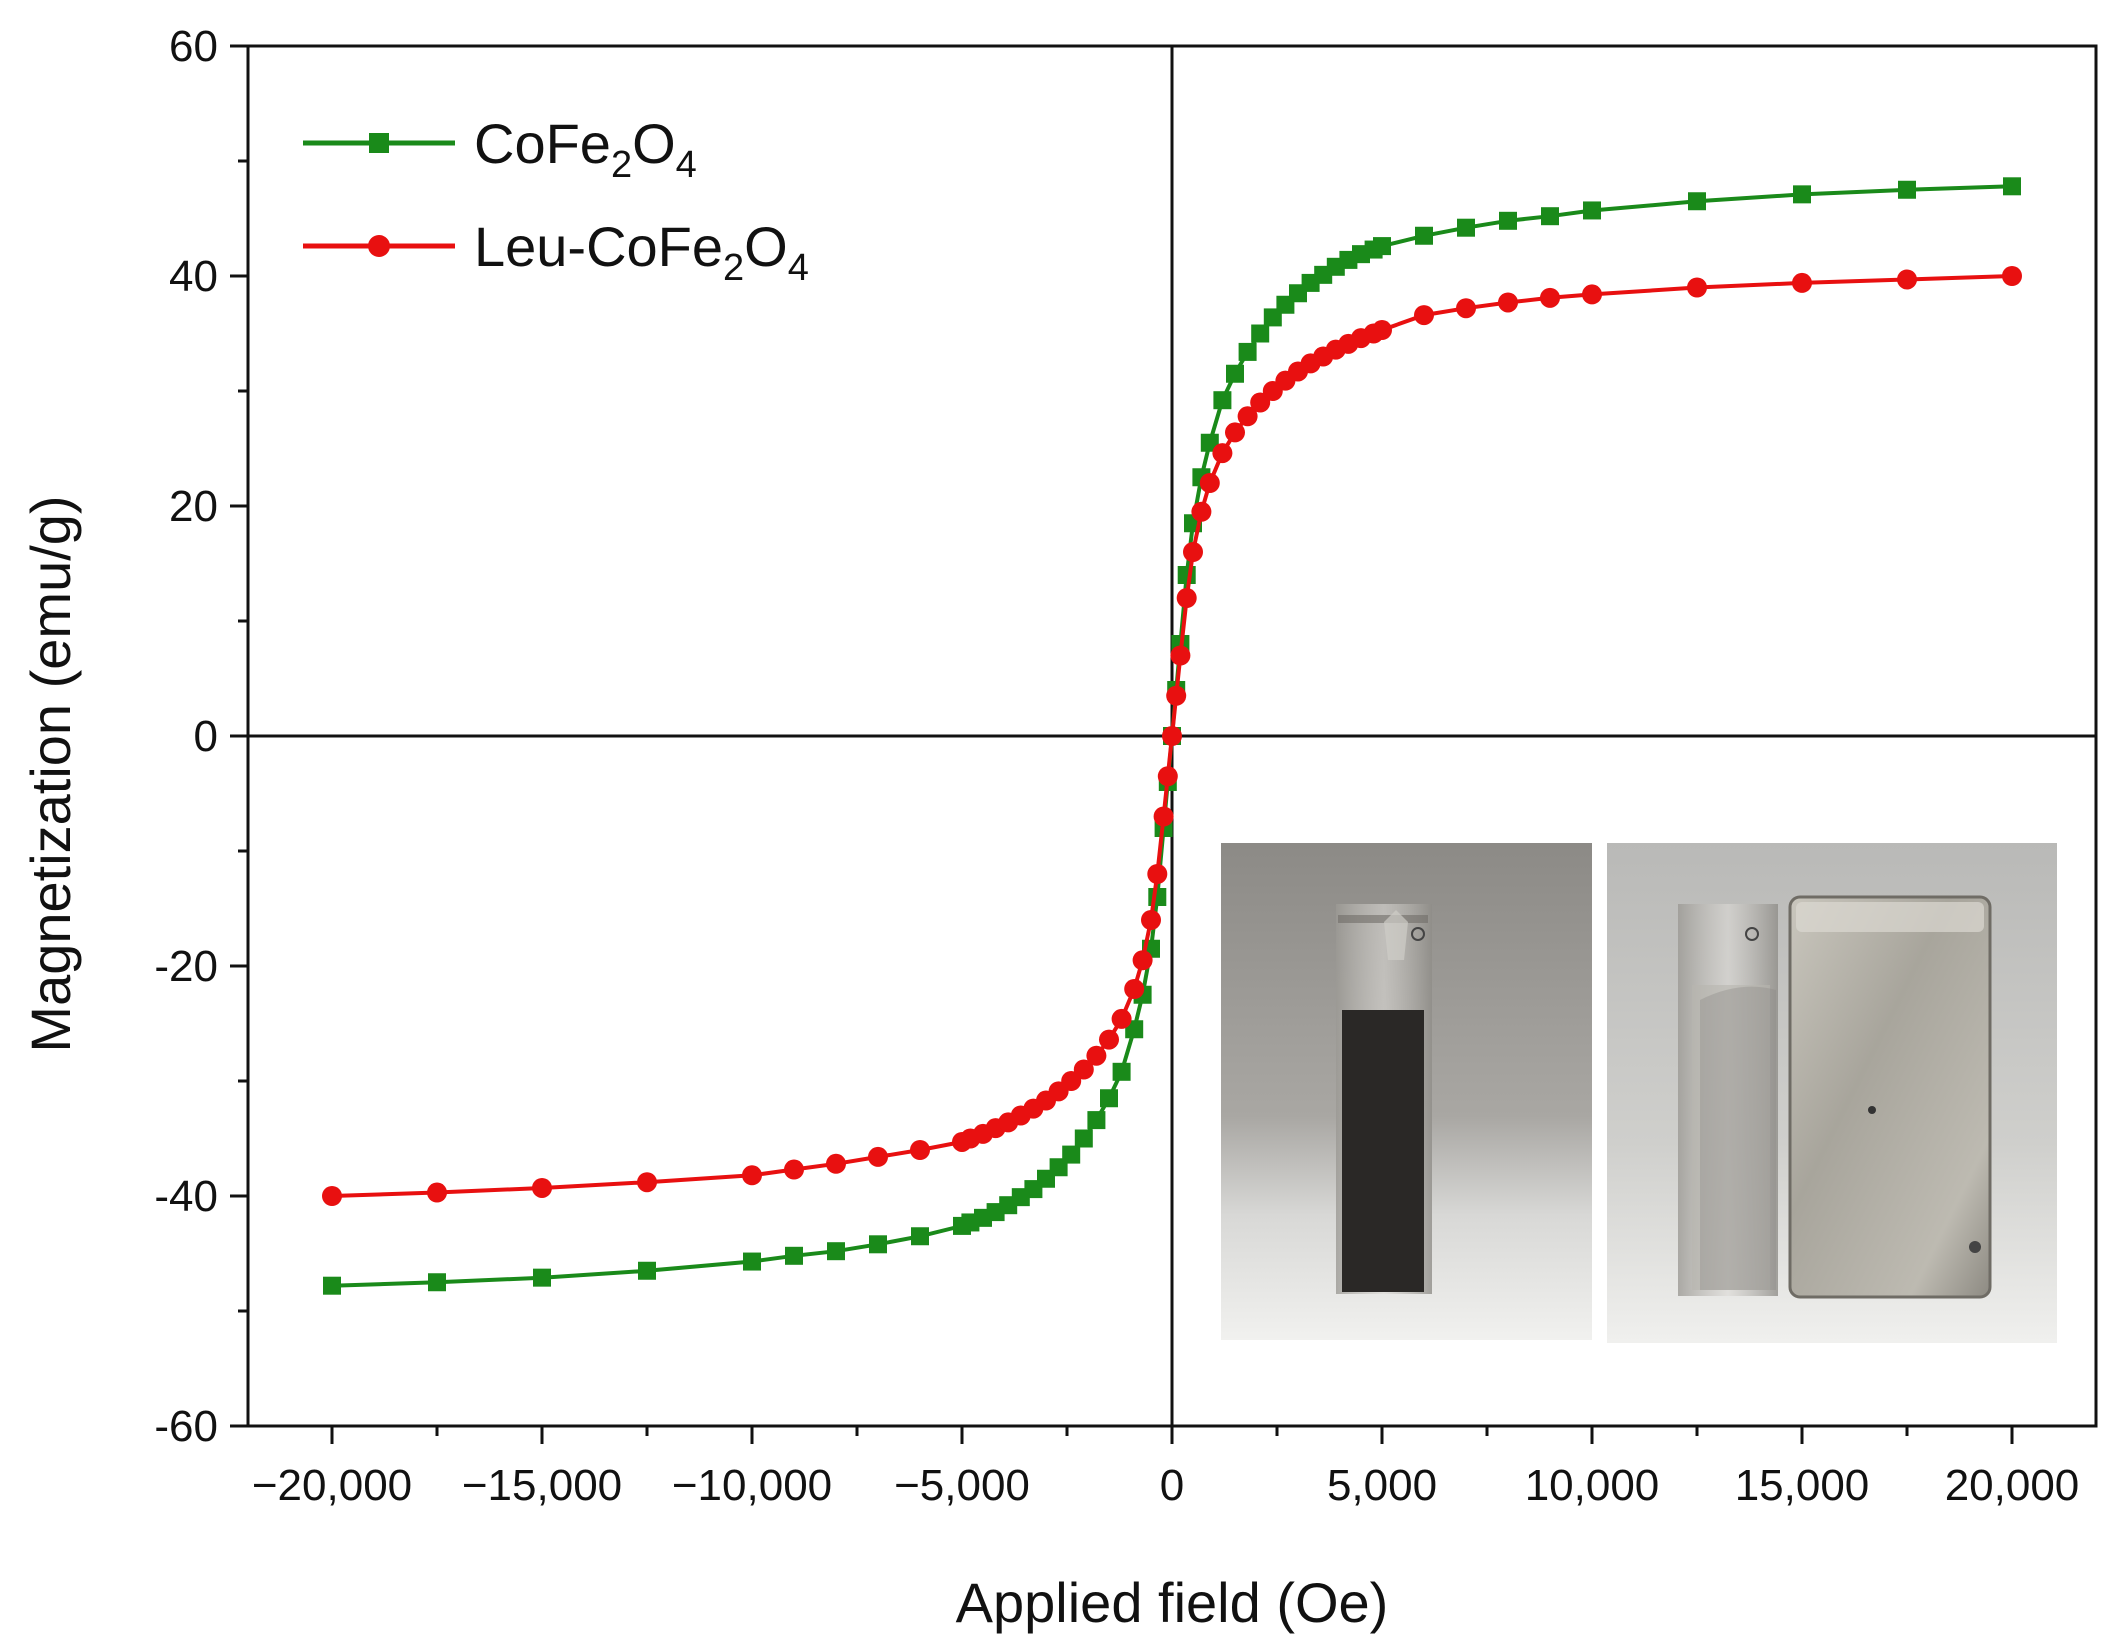  I want to click on y-tick-label: 0, so click(206, 736).